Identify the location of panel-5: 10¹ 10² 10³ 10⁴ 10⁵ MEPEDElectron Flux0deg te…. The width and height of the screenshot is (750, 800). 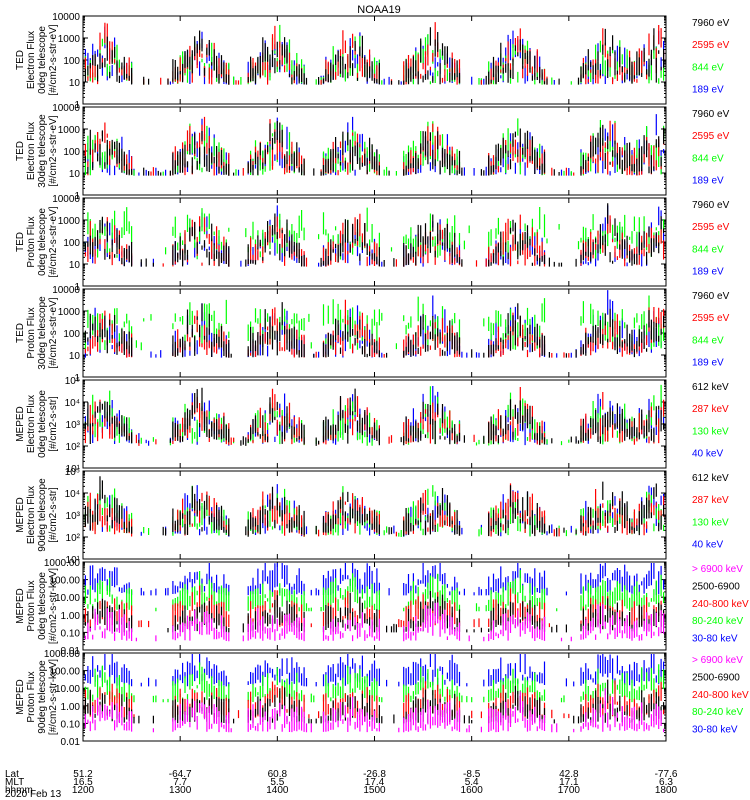
(372, 425).